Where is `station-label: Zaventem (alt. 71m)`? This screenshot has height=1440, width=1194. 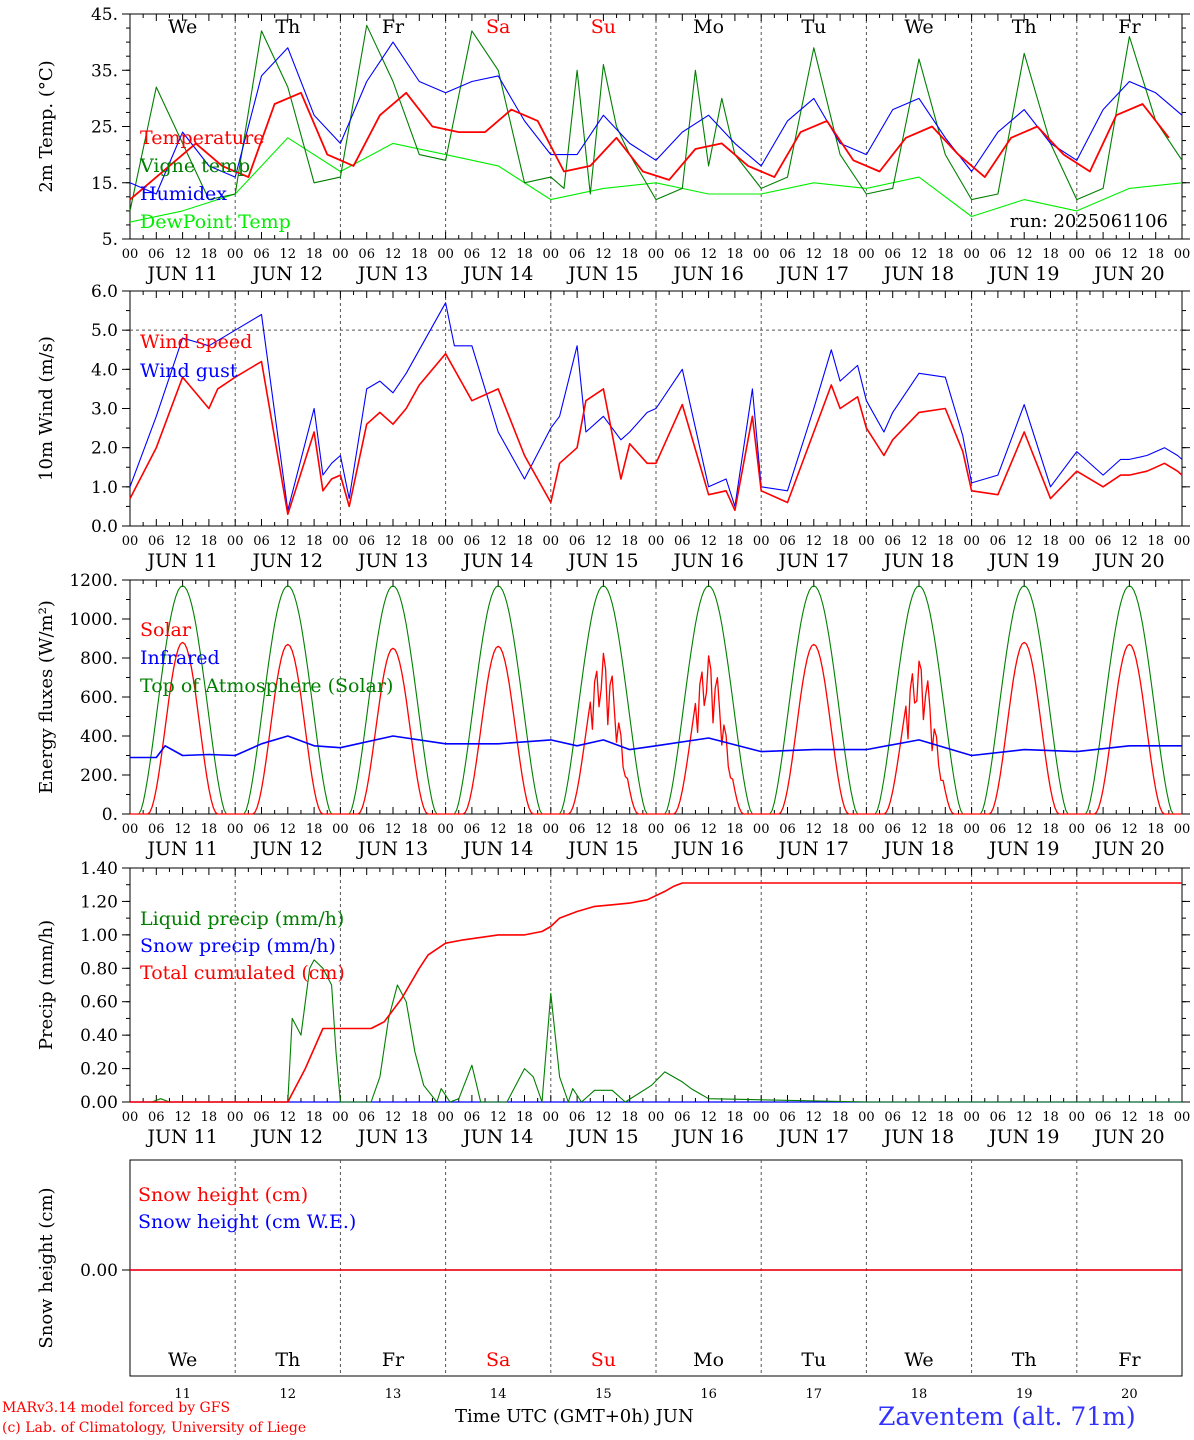 station-label: Zaventem (alt. 71m) is located at coordinates (1007, 1416).